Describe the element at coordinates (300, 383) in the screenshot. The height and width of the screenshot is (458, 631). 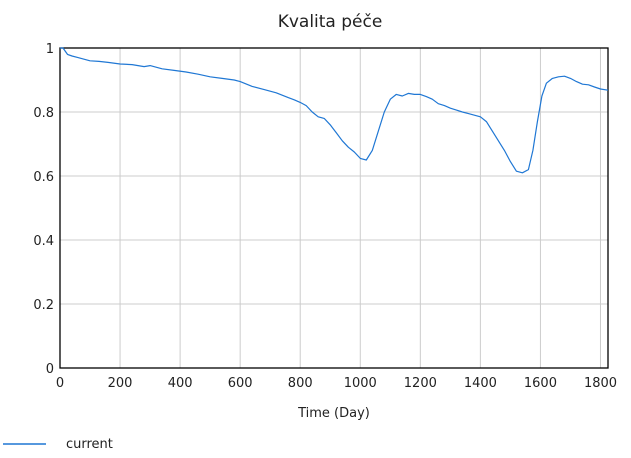
I see `x-tick-label: 800` at that location.